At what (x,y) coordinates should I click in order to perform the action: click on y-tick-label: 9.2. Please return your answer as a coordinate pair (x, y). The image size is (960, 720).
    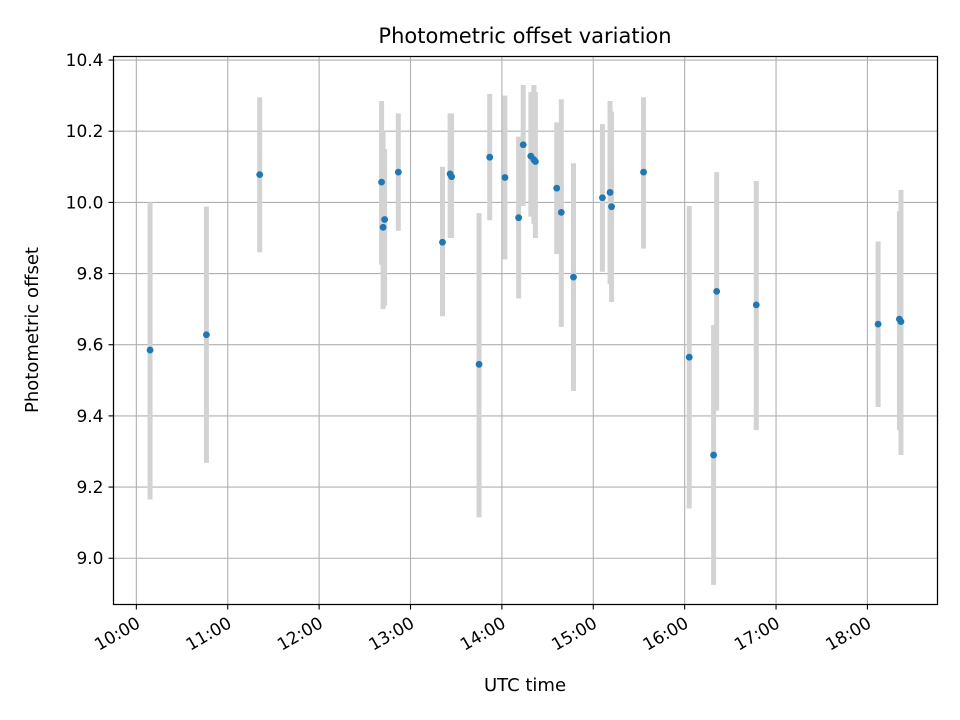
    Looking at the image, I should click on (89, 488).